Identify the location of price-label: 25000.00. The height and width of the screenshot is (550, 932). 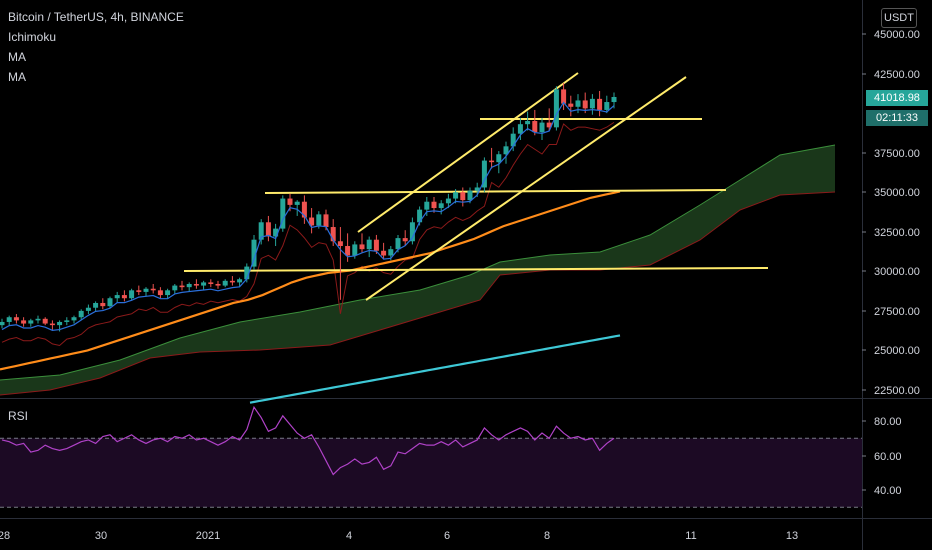
(897, 351).